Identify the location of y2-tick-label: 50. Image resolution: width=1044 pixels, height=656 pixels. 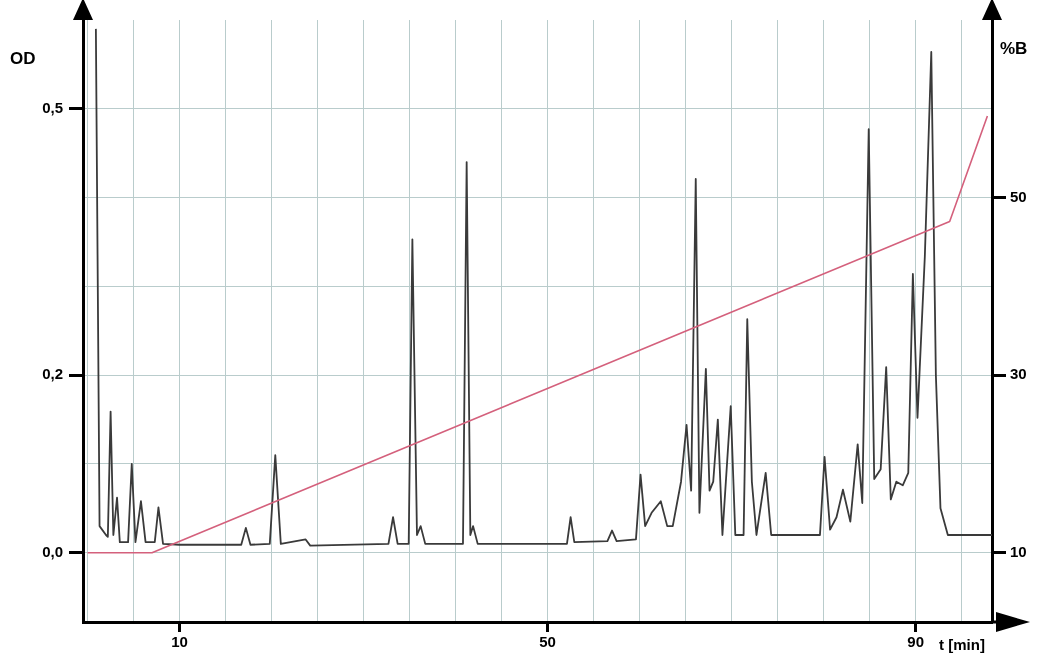
(1018, 196).